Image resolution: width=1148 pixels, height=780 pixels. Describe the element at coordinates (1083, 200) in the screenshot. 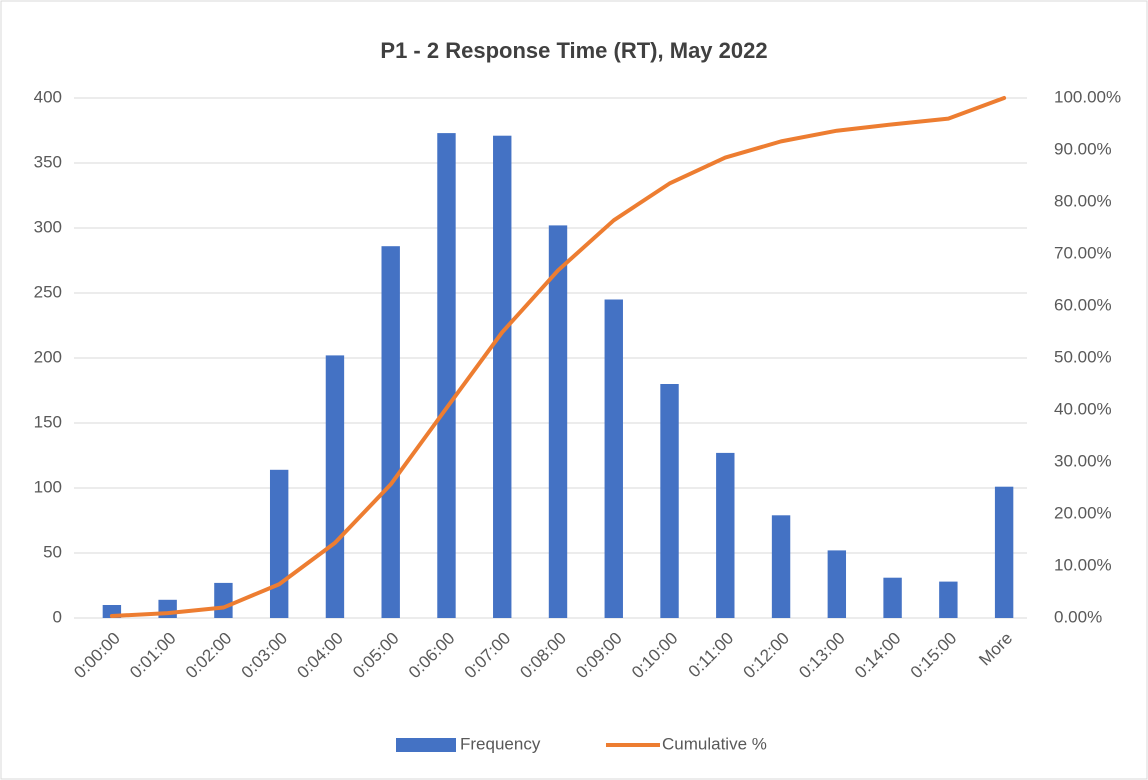

I see `y2-tick-label: 80.00%` at that location.